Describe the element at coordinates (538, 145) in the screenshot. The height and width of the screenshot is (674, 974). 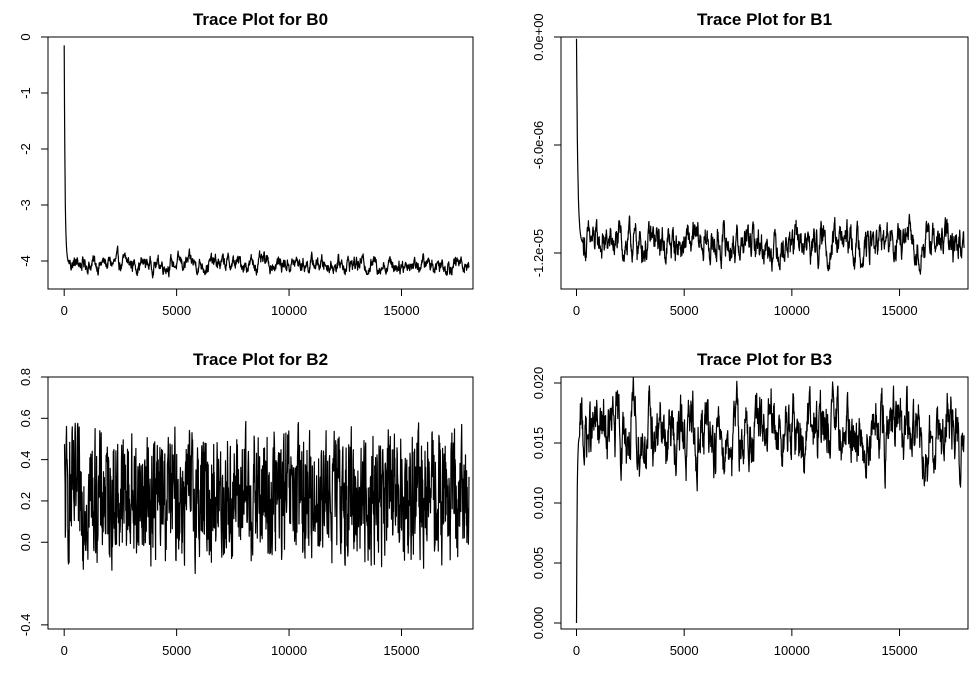
I see `y-tick-label: -6.0e-06` at that location.